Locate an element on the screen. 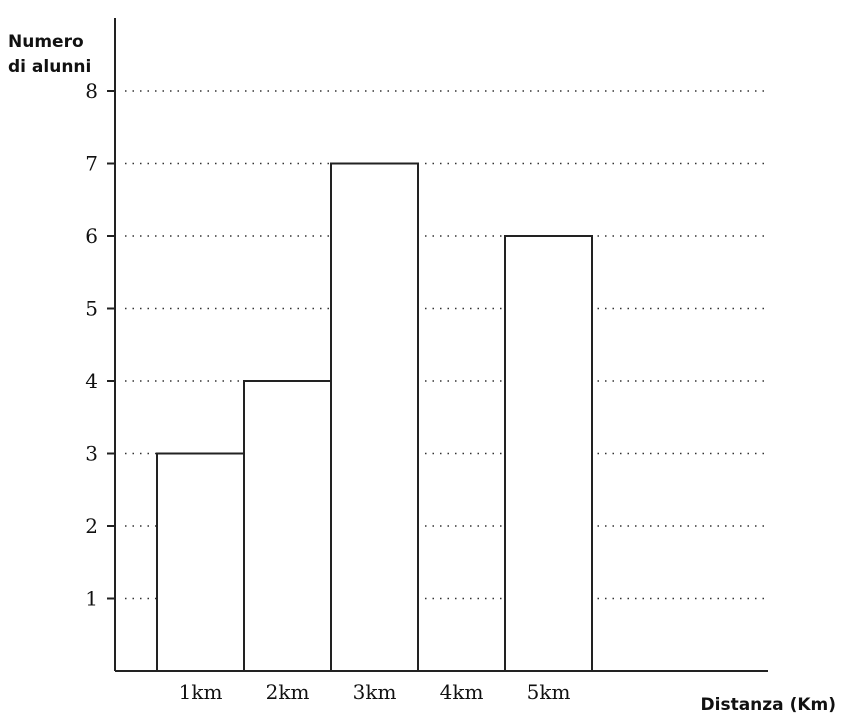  y-axis-title-line2: di alunni is located at coordinates (49, 67).